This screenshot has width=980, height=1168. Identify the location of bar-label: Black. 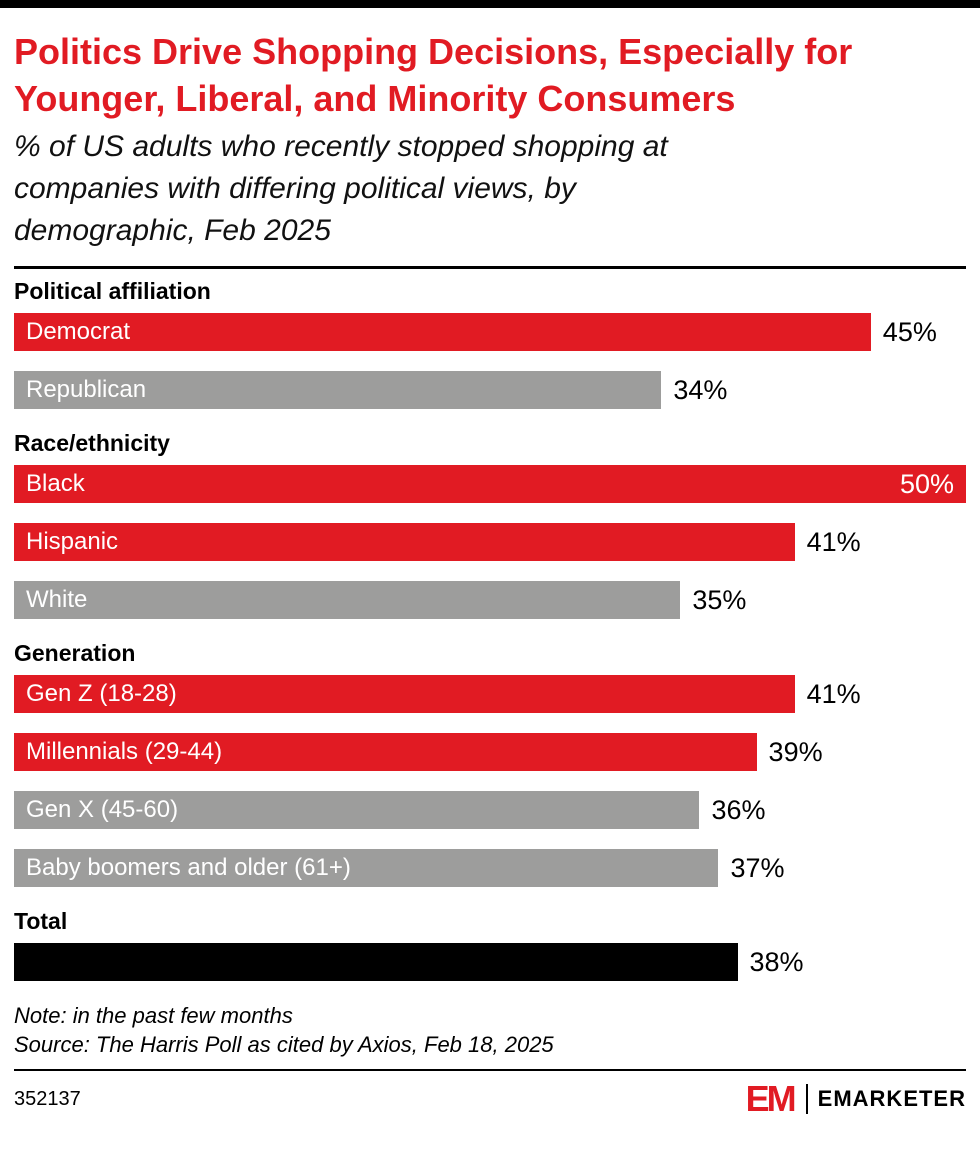
(55, 483).